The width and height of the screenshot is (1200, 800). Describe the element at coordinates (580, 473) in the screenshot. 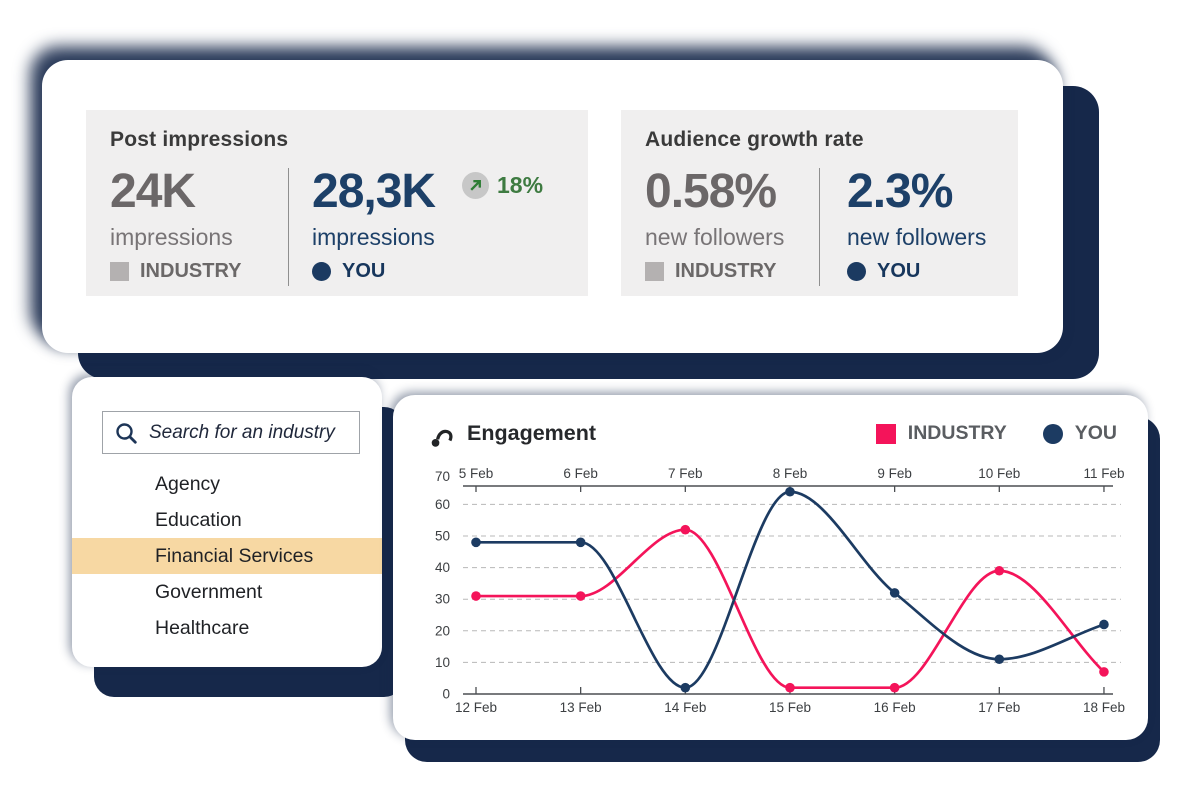

I see `top-axis-label: 6 Feb` at that location.